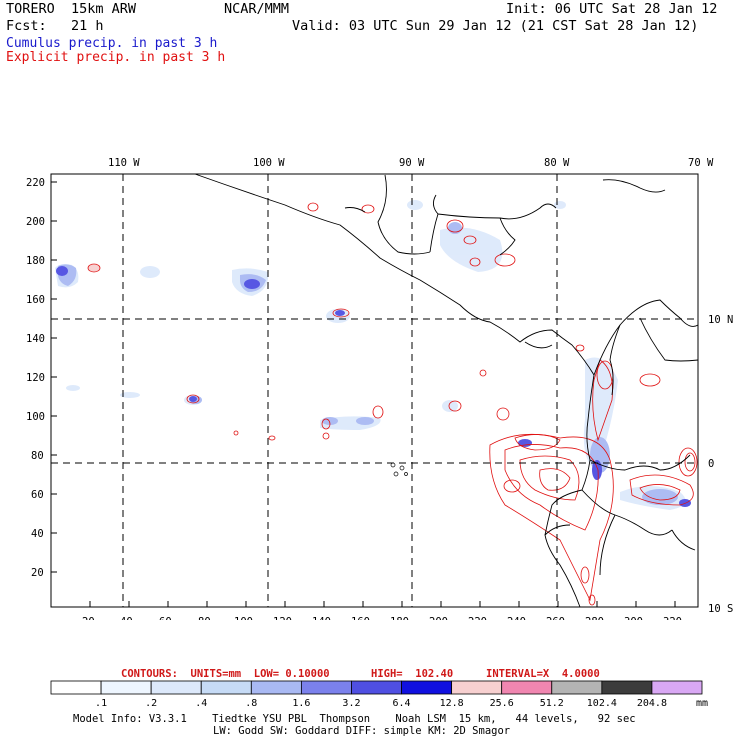 This screenshot has height=740, width=740. Describe the element at coordinates (35, 261) in the screenshot. I see `y-tick-180: 180` at that location.